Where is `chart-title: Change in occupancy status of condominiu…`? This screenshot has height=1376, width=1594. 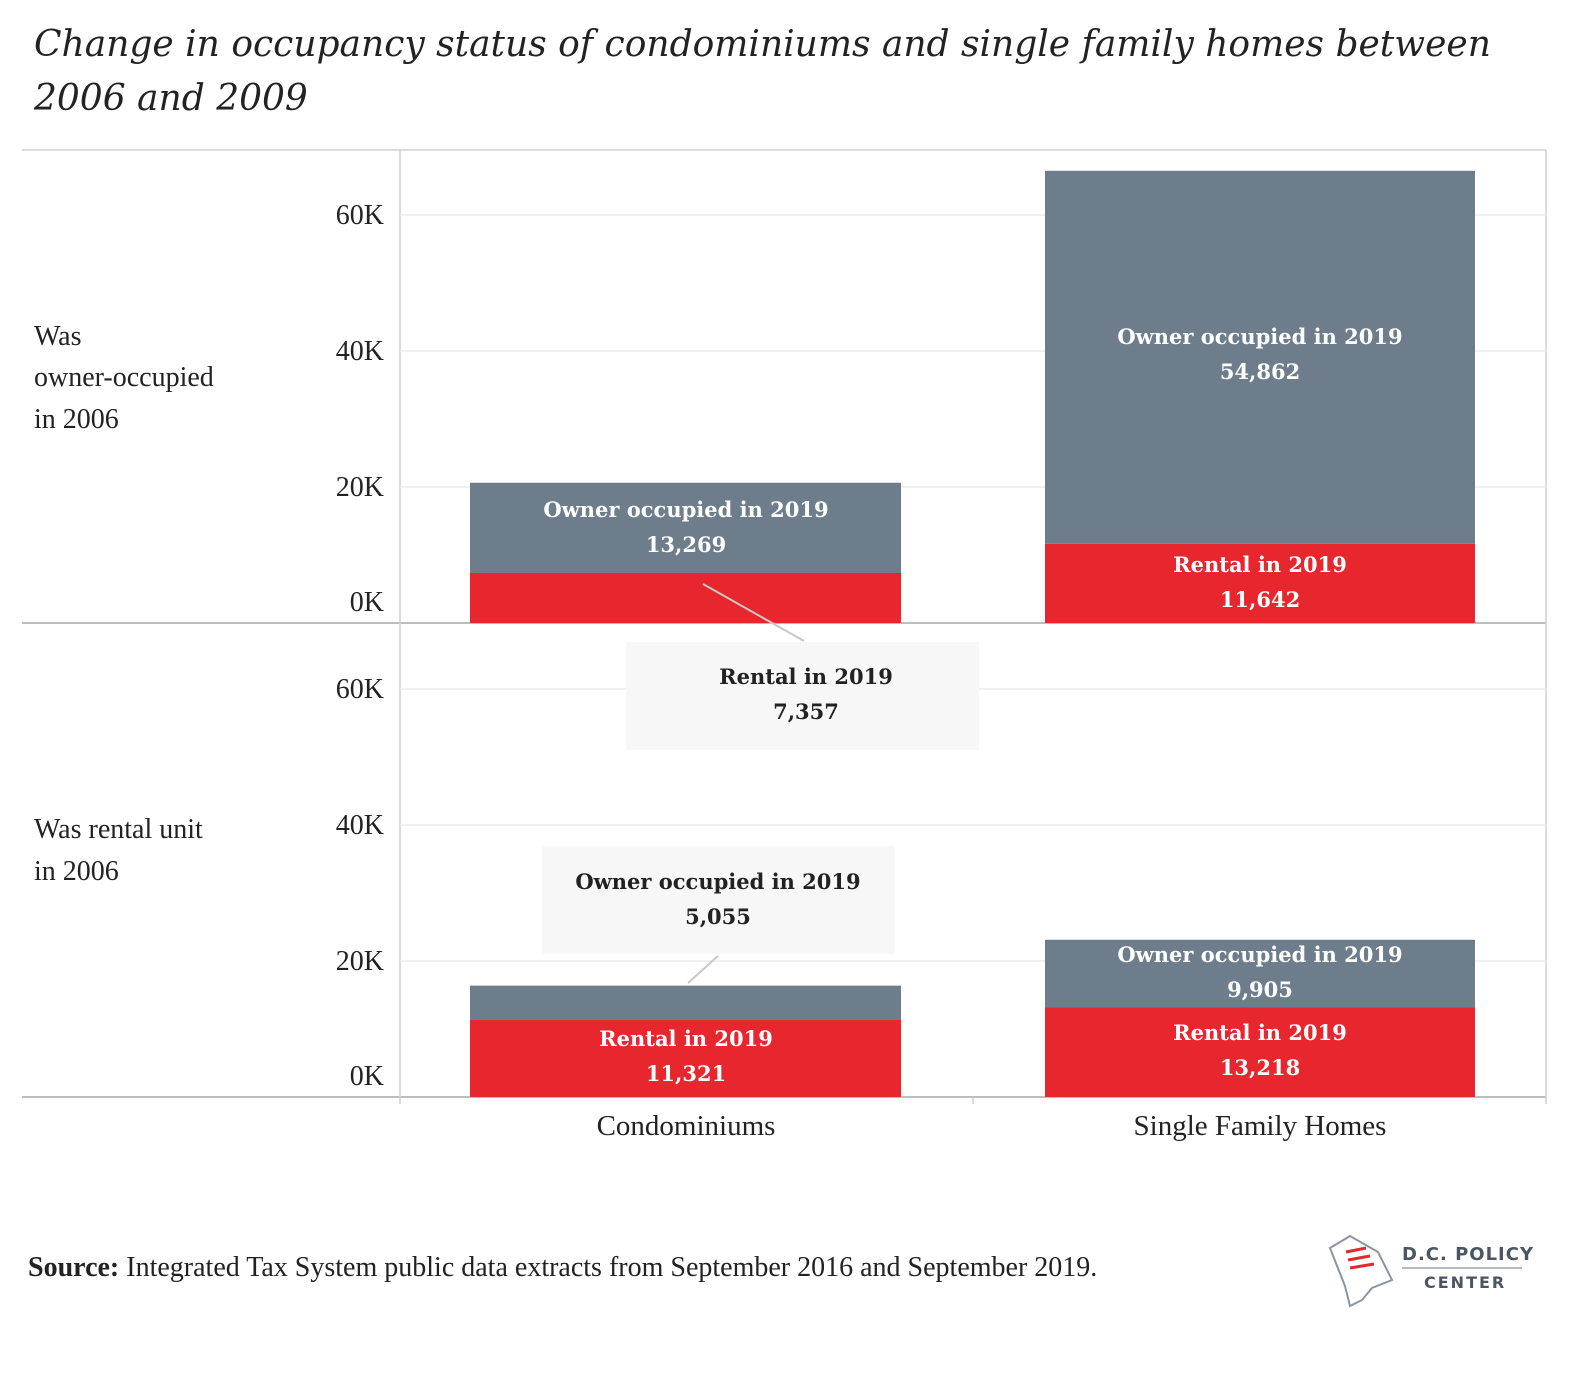 chart-title: Change in occupancy status of condominiu… is located at coordinates (762, 44).